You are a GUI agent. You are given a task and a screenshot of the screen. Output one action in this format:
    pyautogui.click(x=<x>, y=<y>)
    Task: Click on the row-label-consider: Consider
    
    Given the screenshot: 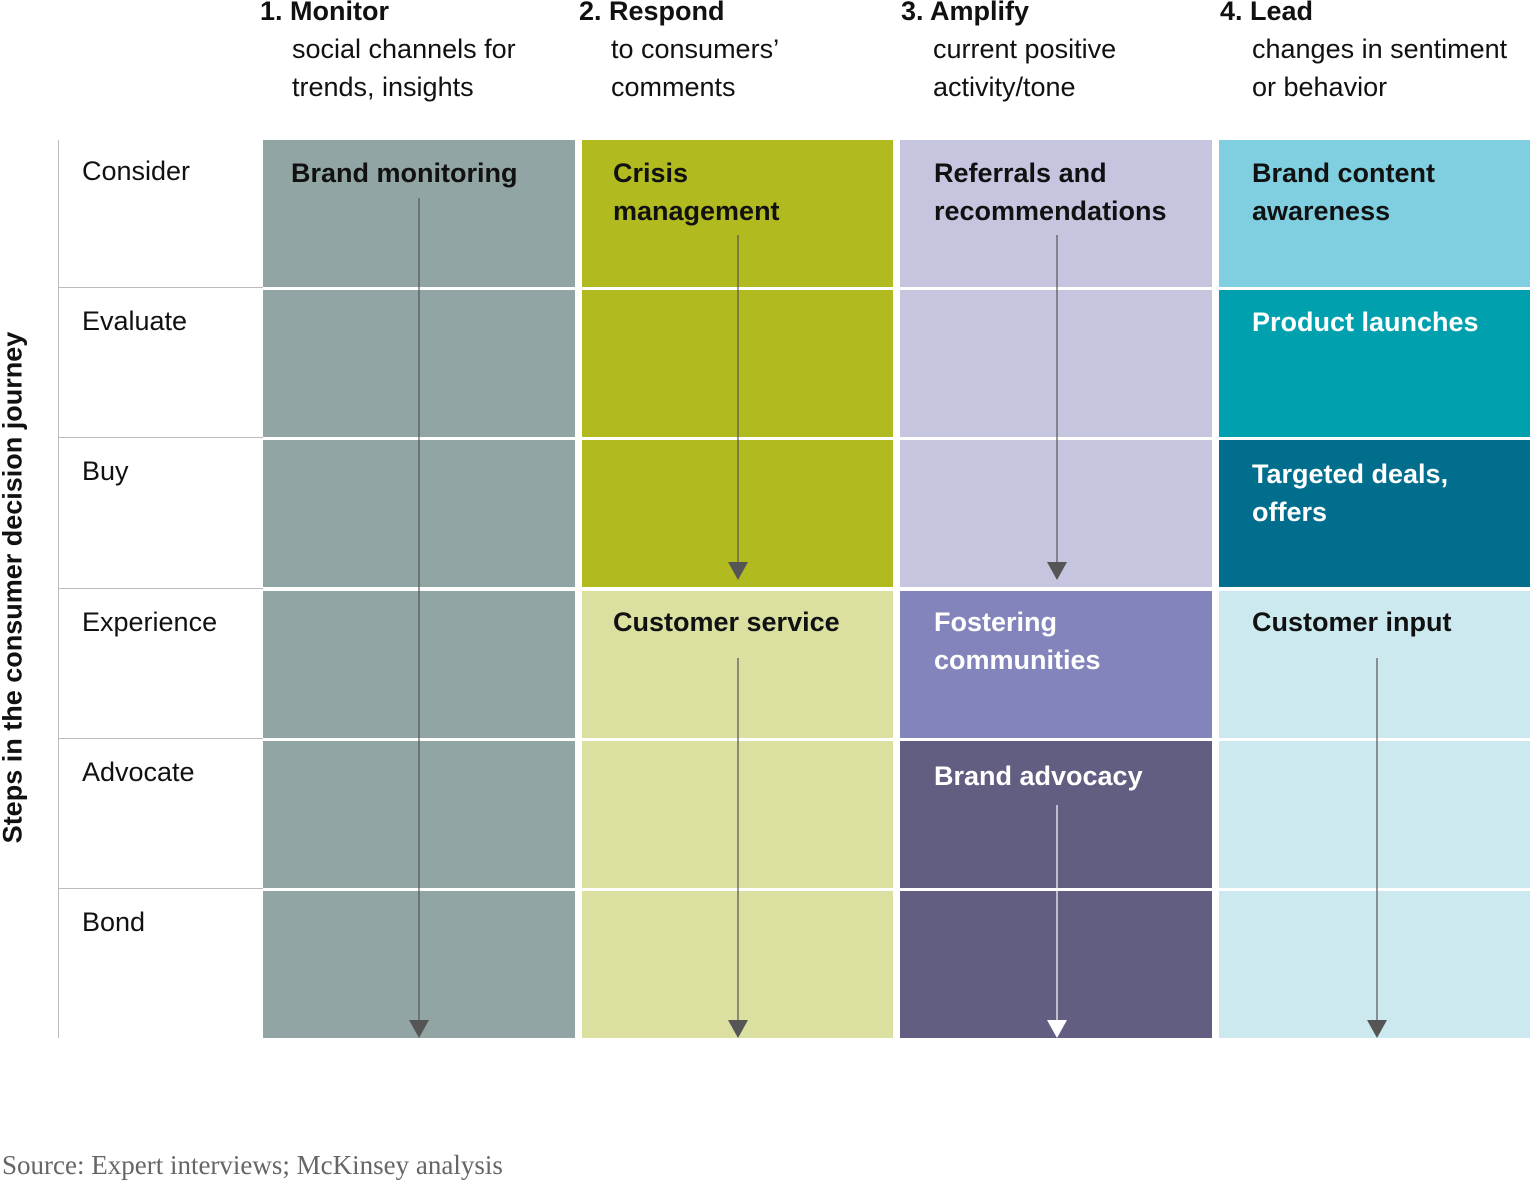 What is the action you would take?
    pyautogui.click(x=136, y=171)
    